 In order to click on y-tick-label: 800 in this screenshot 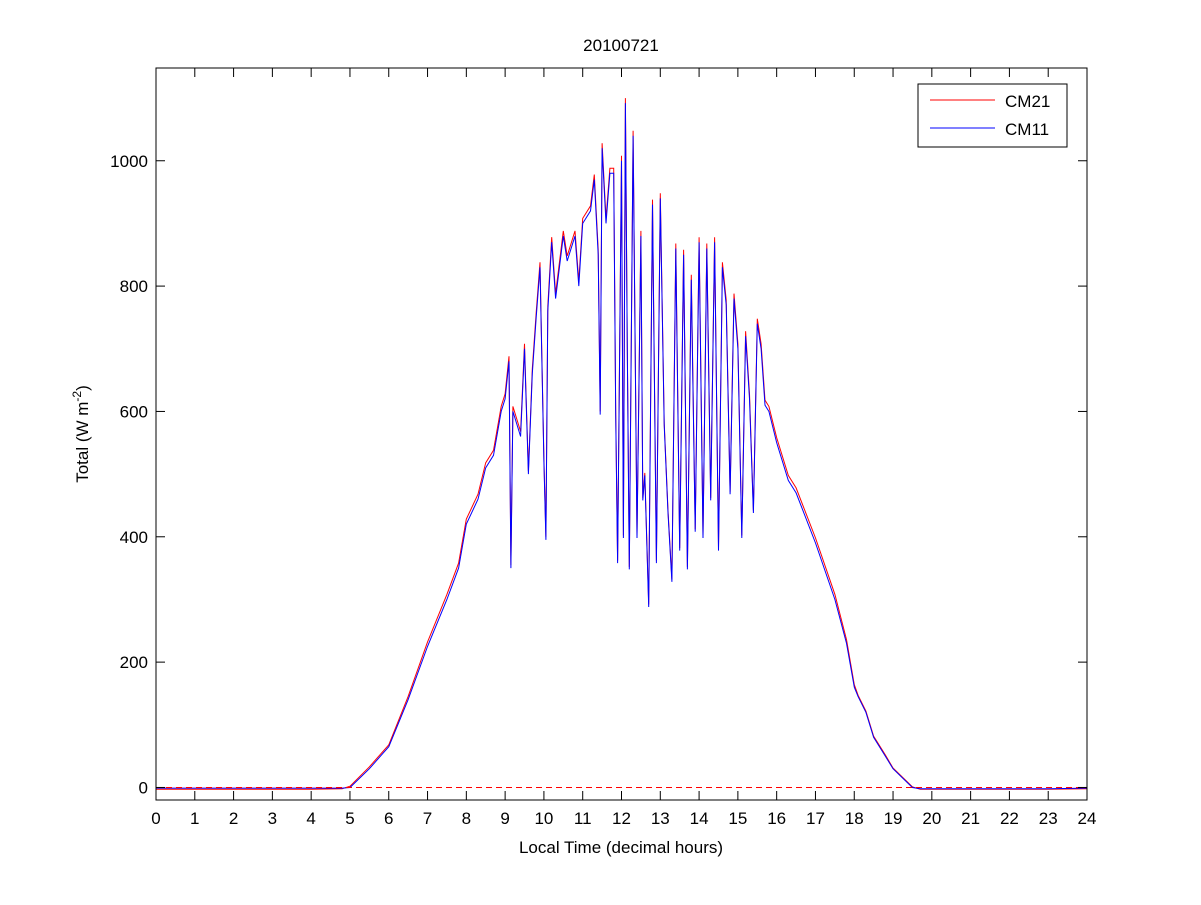, I will do `click(134, 286)`.